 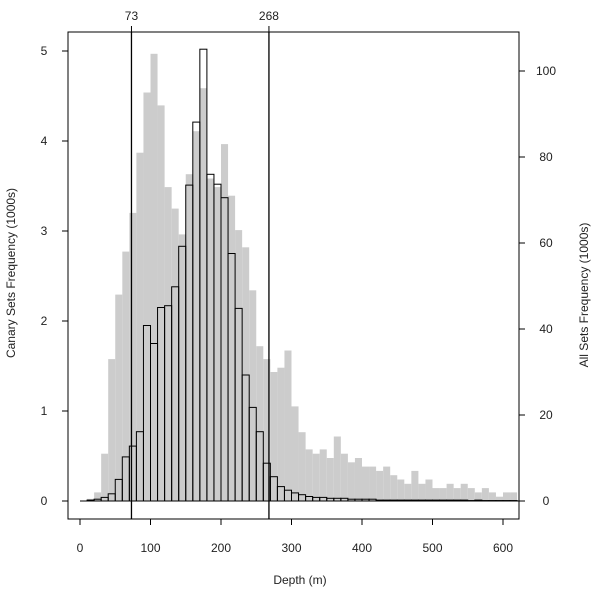 What do you see at coordinates (546, 501) in the screenshot?
I see `right-y-tick-label: 0` at bounding box center [546, 501].